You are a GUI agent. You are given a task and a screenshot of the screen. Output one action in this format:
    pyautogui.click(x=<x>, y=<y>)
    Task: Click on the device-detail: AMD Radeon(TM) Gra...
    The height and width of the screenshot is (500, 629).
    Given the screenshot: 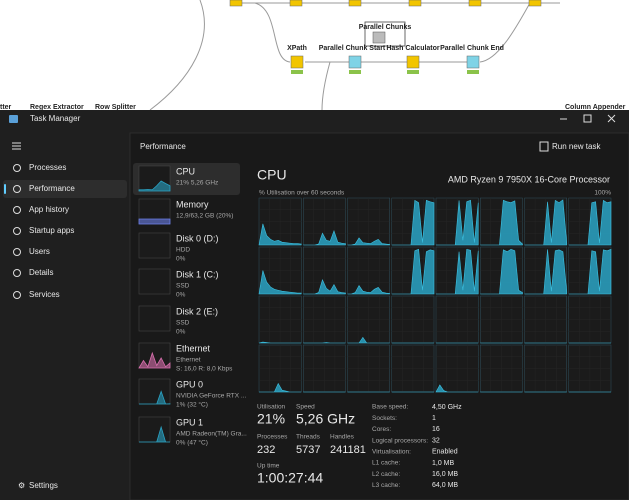 What is the action you would take?
    pyautogui.click(x=211, y=434)
    